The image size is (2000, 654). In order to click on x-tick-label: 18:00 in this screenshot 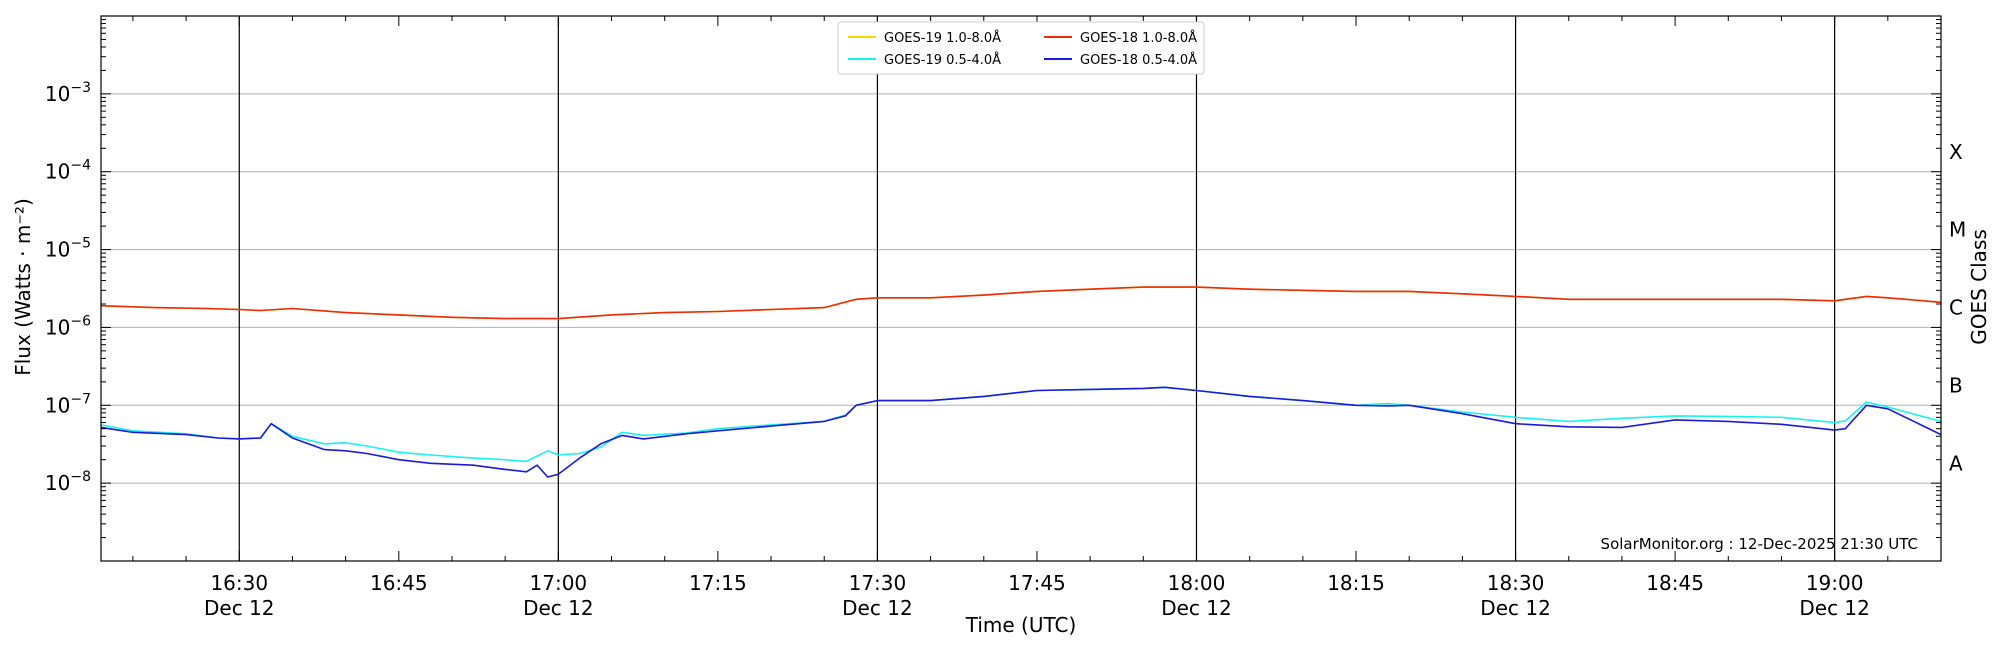, I will do `click(1197, 583)`.